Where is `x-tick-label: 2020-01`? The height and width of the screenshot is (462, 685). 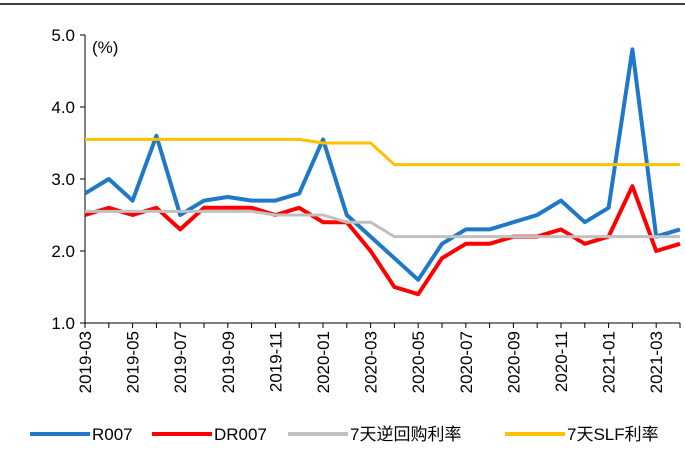
x-tick-label: 2020-01 is located at coordinates (323, 362).